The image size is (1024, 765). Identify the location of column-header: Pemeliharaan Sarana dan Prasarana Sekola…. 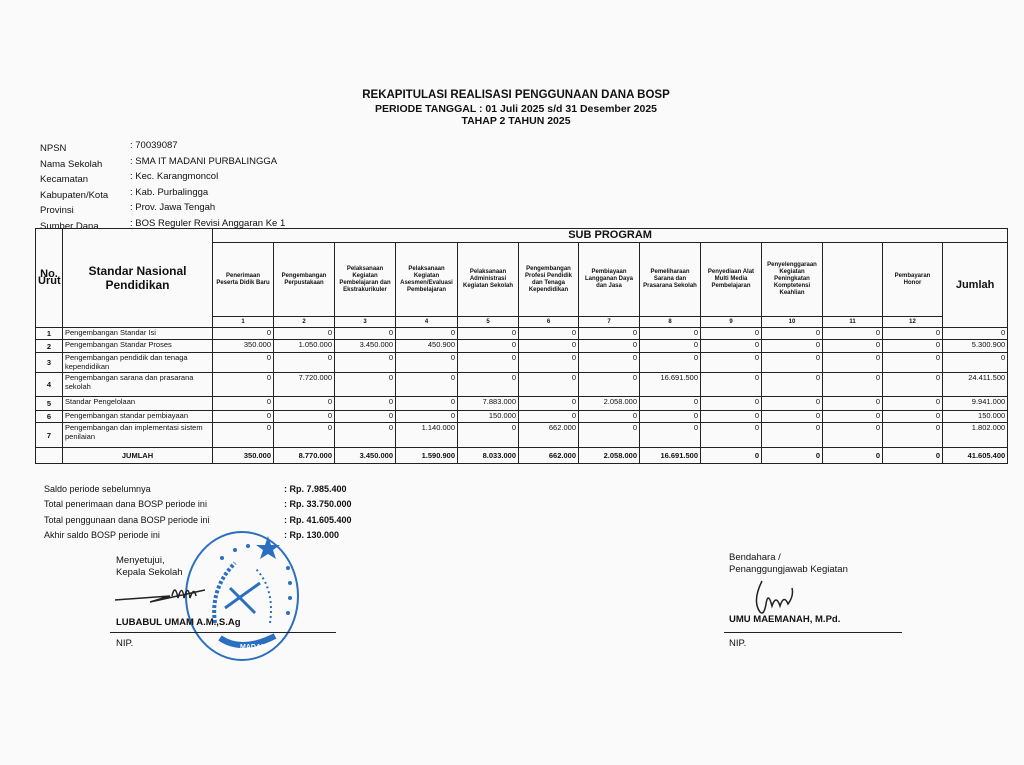
(670, 279).